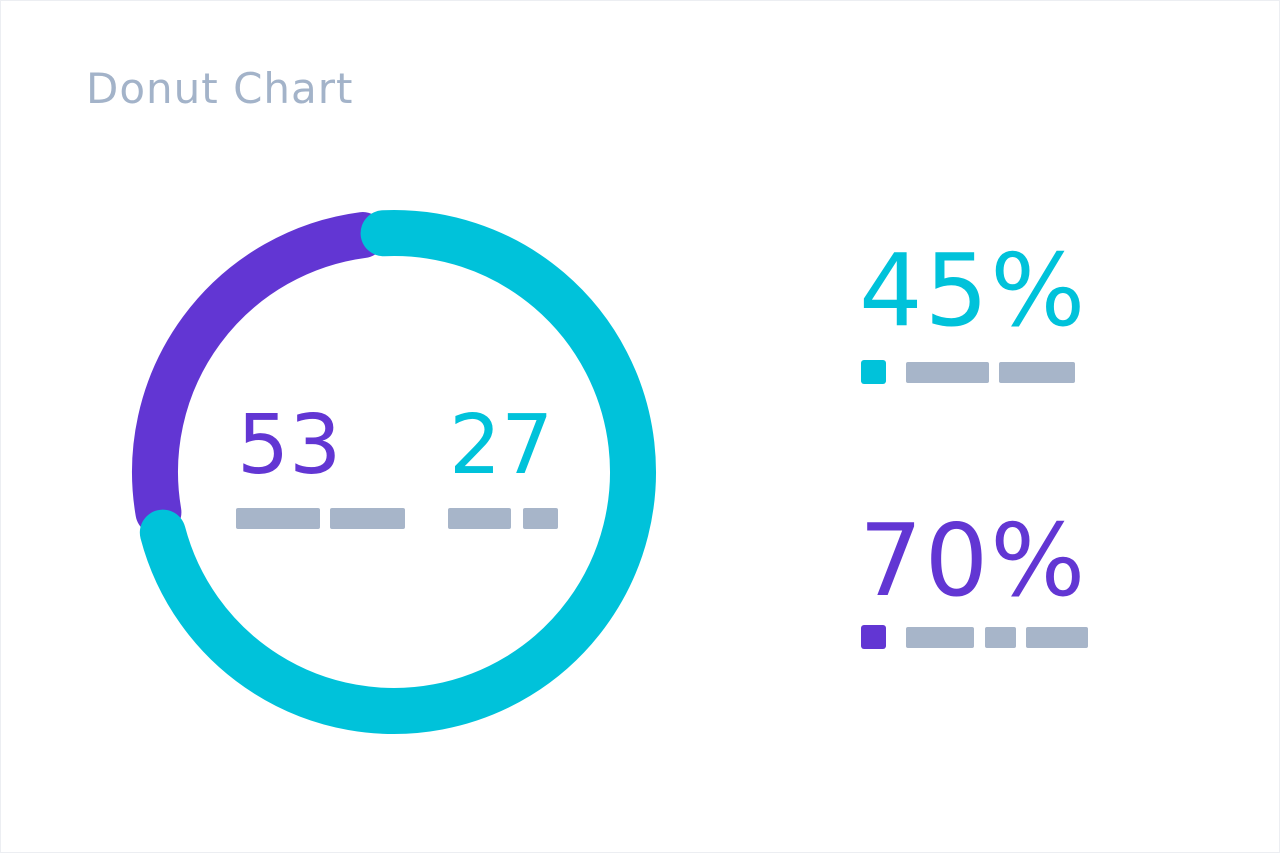  What do you see at coordinates (873, 637) in the screenshot?
I see `legend-swatch-purple` at bounding box center [873, 637].